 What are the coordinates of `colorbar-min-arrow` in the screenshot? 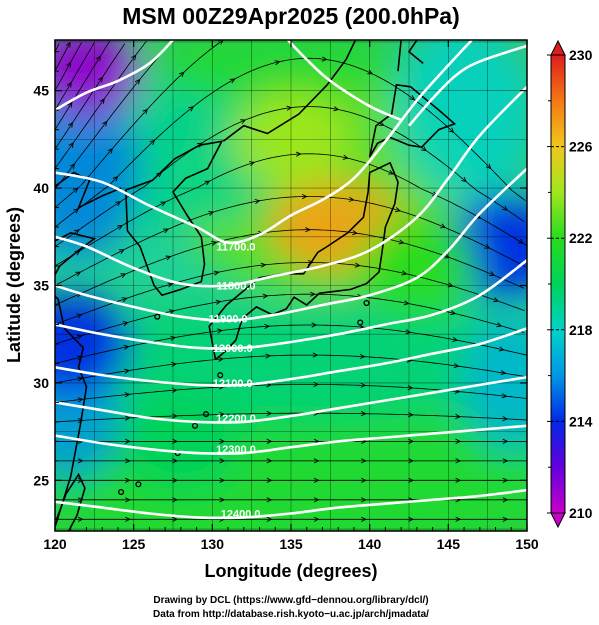 It's located at (558, 520).